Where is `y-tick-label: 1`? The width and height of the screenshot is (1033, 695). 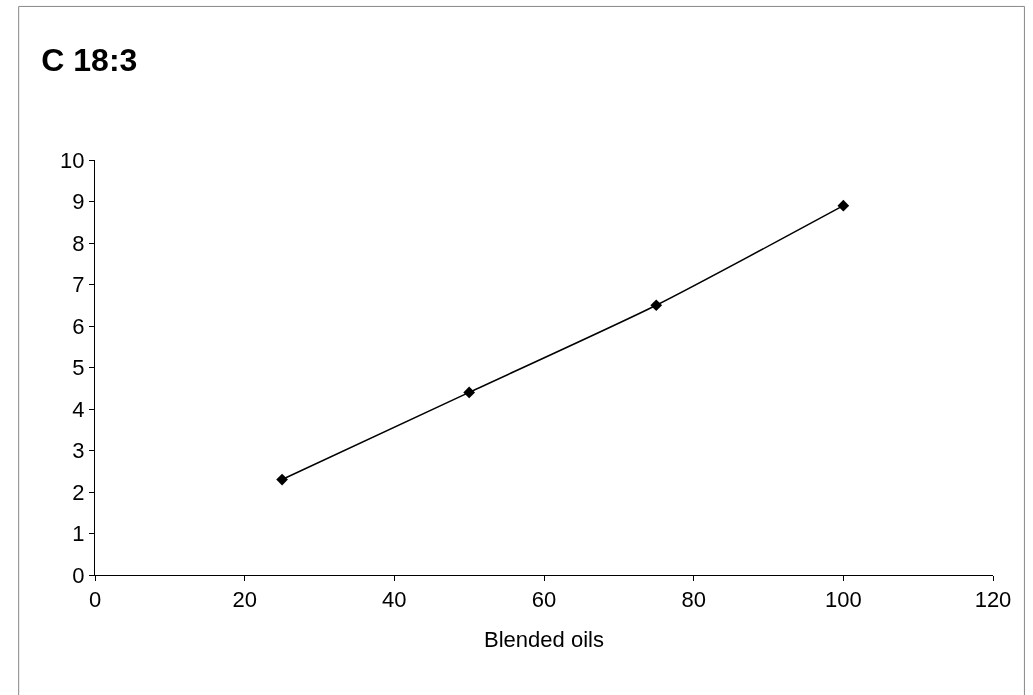
y-tick-label: 1 is located at coordinates (78, 534).